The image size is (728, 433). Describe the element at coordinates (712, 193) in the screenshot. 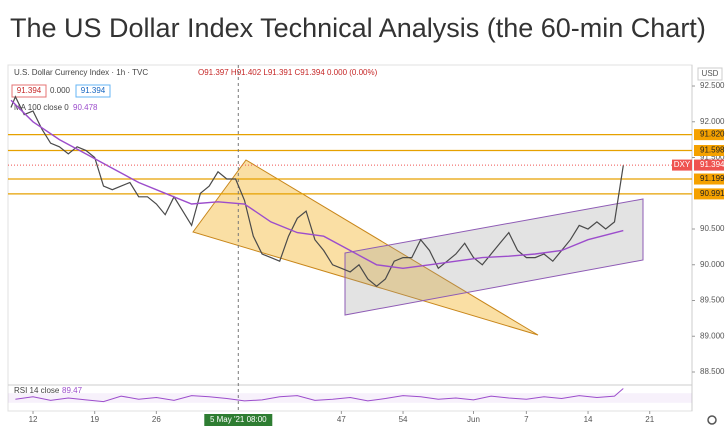

I see `level-label: 90.991` at that location.